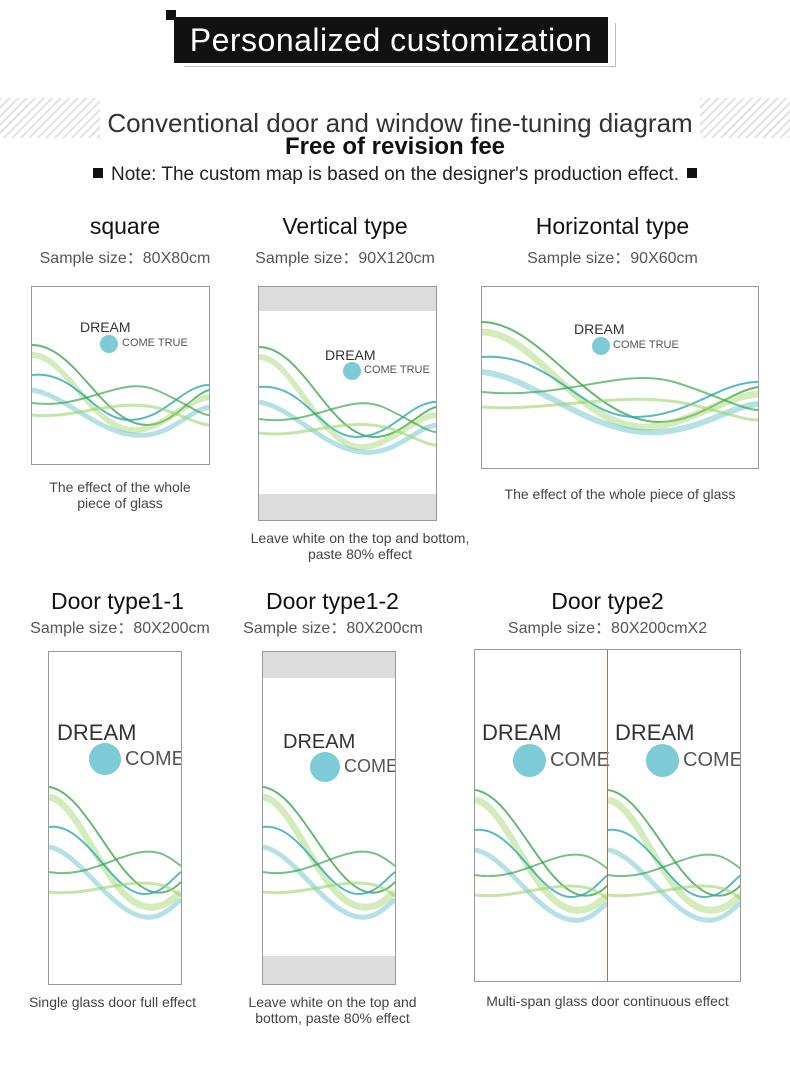 The width and height of the screenshot is (790, 1066). Describe the element at coordinates (745, 118) in the screenshot. I see `hatch-right` at that location.